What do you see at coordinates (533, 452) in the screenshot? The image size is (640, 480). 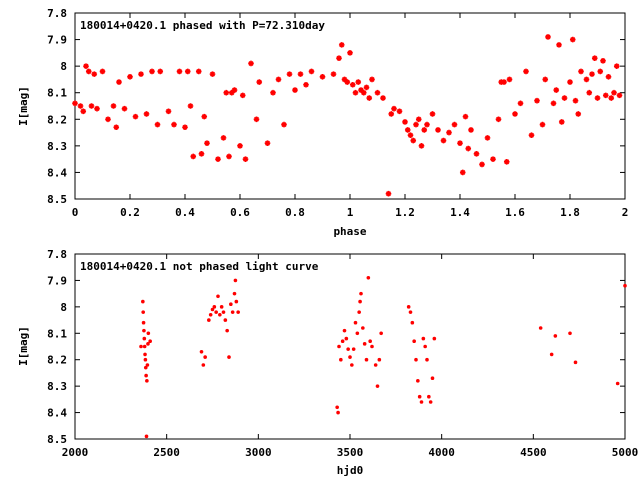 I see `x-tick-label: 4500` at bounding box center [533, 452].